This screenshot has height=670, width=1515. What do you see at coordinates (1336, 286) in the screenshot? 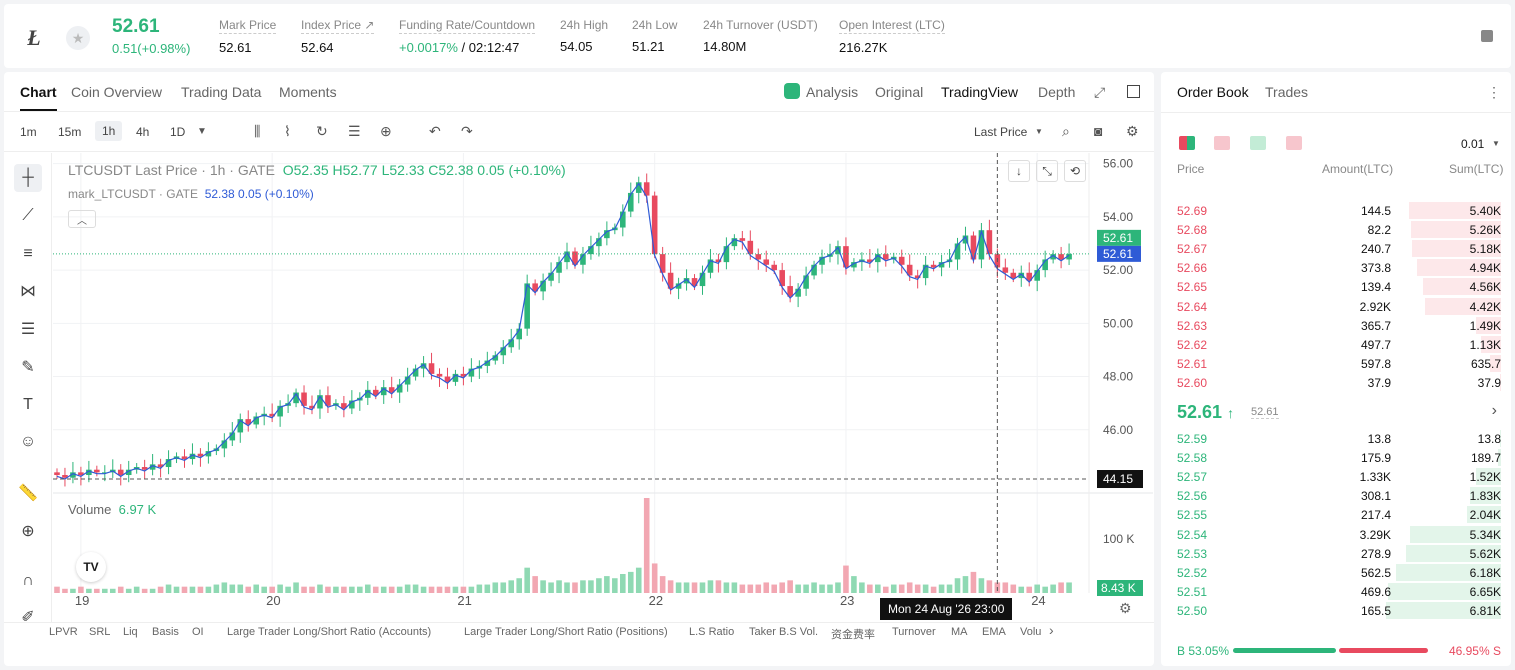
I see `ask-row: 52.65 139.4 4.56K` at bounding box center [1336, 286].